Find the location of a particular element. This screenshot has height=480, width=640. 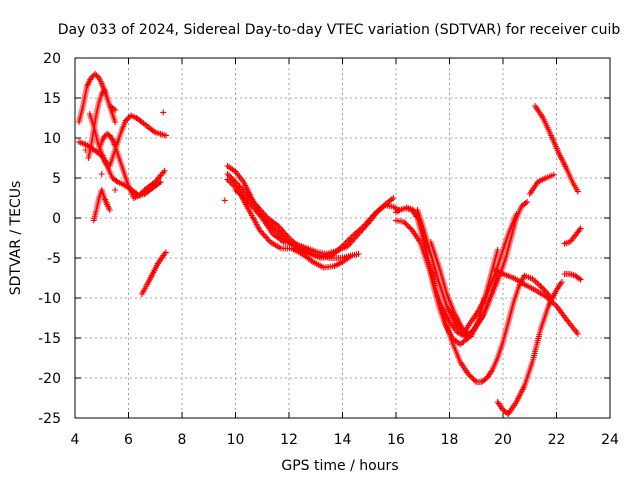

x-tick-label: 8 is located at coordinates (182, 440).